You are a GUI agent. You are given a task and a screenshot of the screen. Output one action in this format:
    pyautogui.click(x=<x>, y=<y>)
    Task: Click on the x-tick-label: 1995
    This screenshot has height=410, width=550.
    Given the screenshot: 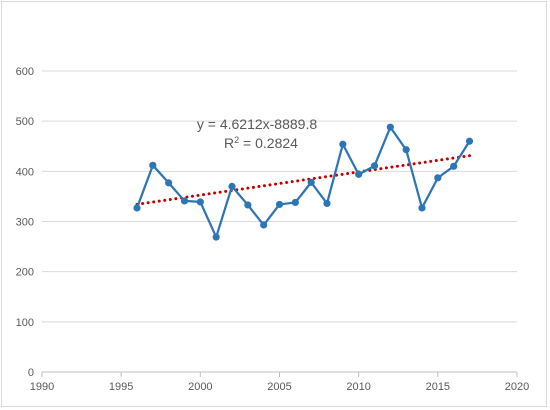 What is the action you would take?
    pyautogui.click(x=121, y=387)
    